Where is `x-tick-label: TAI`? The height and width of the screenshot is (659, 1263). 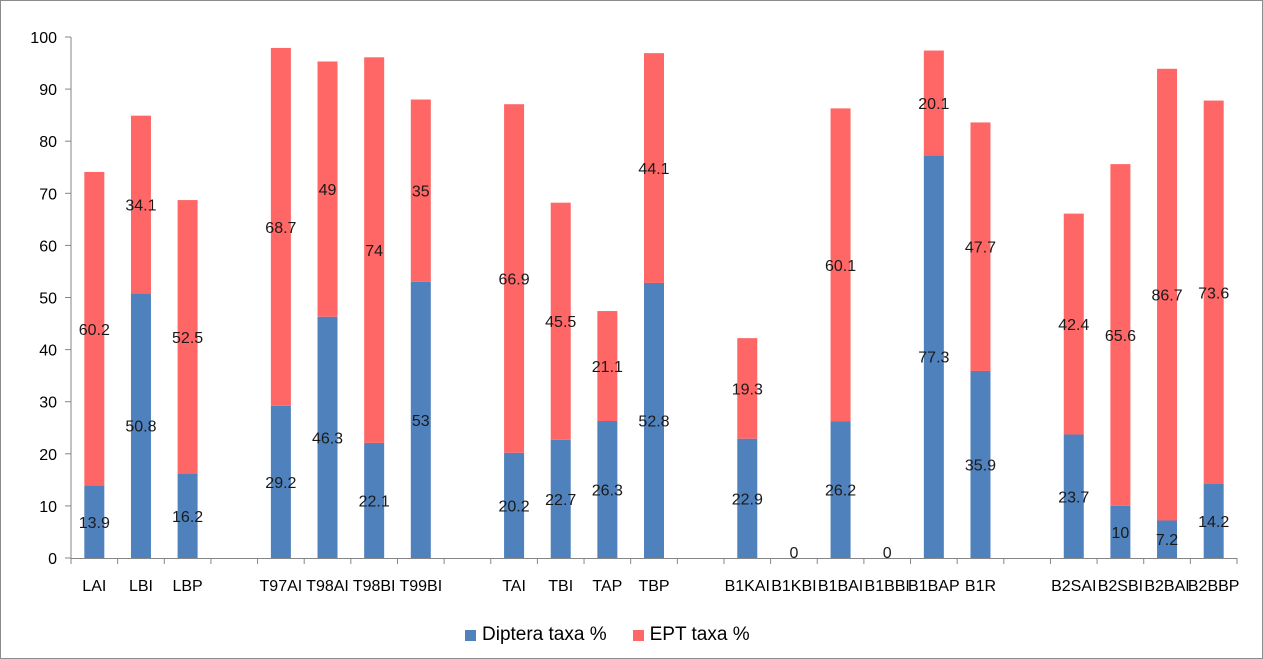
x-tick-label: TAI is located at coordinates (514, 586).